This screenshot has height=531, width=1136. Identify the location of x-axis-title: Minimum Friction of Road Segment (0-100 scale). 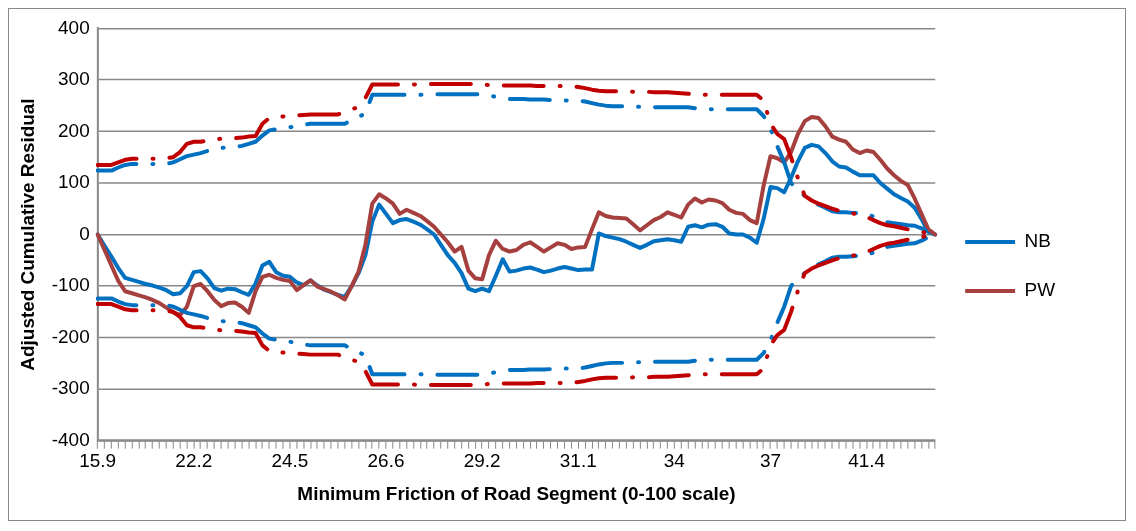
(516, 493).